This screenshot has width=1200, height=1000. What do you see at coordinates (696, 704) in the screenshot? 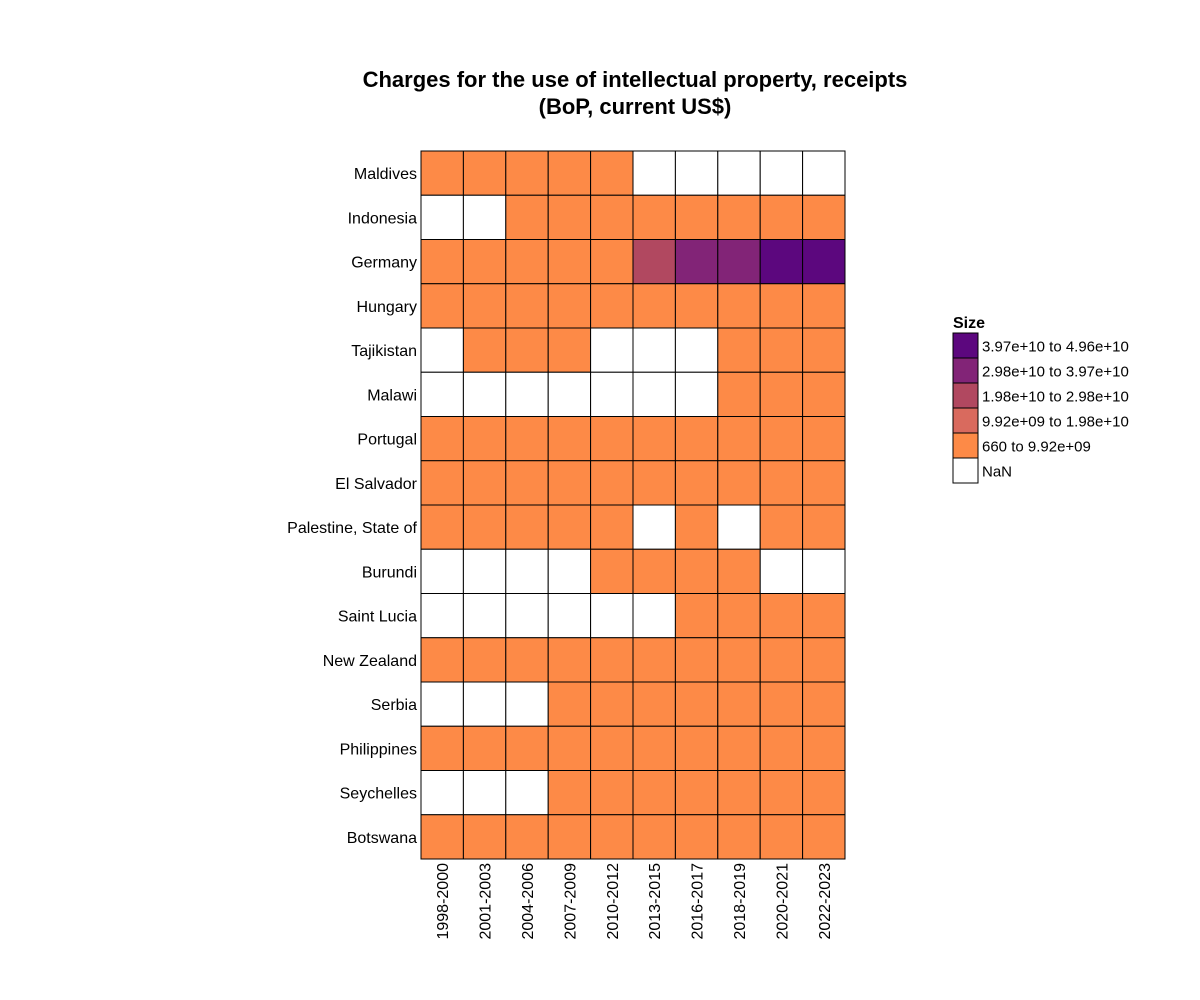
I see `heatmap-cell-serbia-2016-2017` at bounding box center [696, 704].